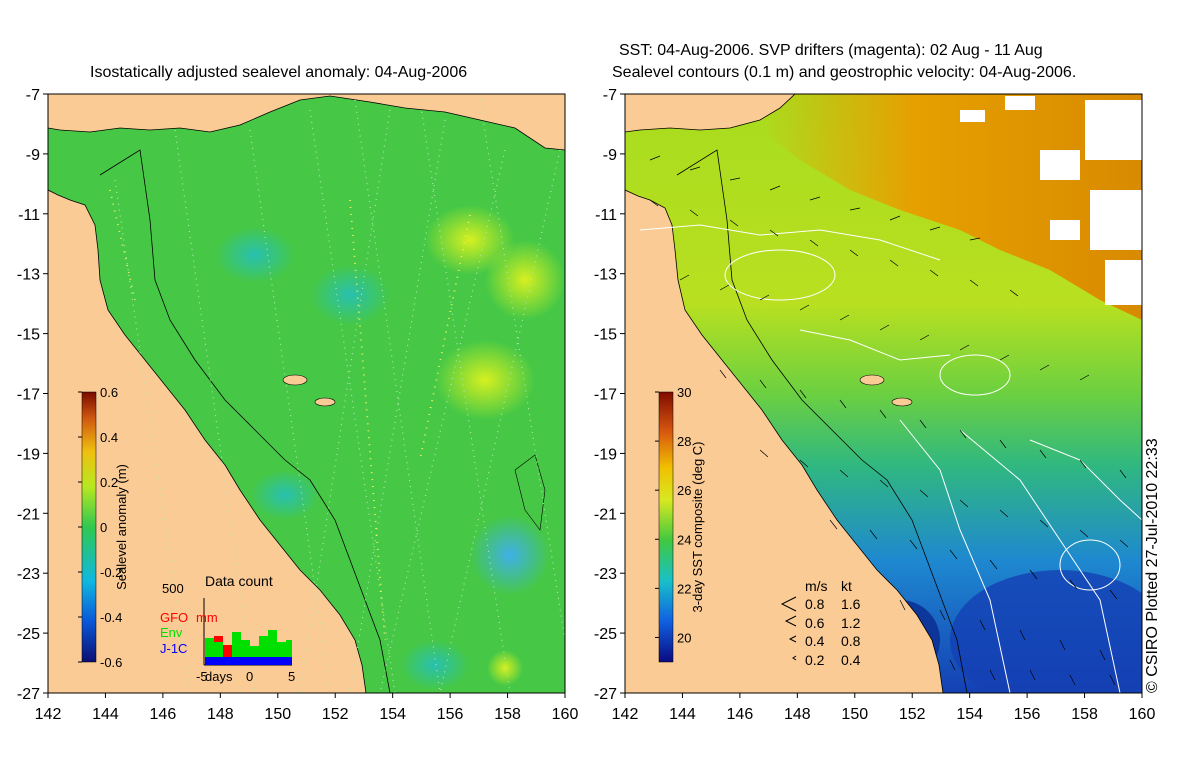 Image resolution: width=1200 pixels, height=780 pixels. Describe the element at coordinates (111, 617) in the screenshot. I see `colorbar-tick-label: -0.4` at that location.